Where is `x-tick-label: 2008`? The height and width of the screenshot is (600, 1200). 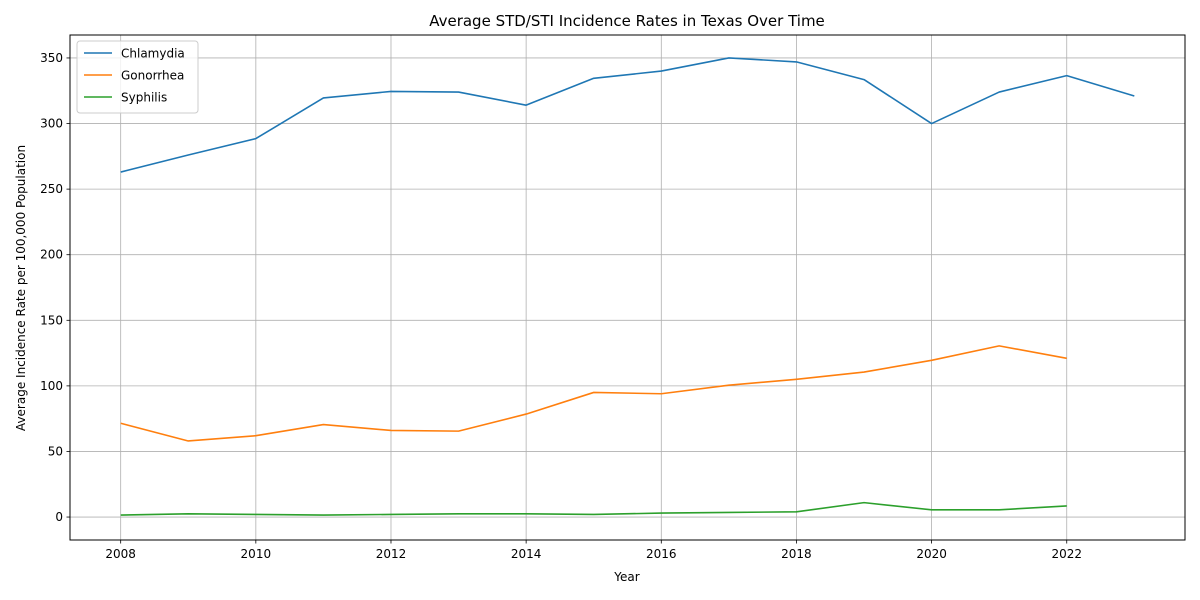
x-tick-label: 2008 is located at coordinates (120, 554).